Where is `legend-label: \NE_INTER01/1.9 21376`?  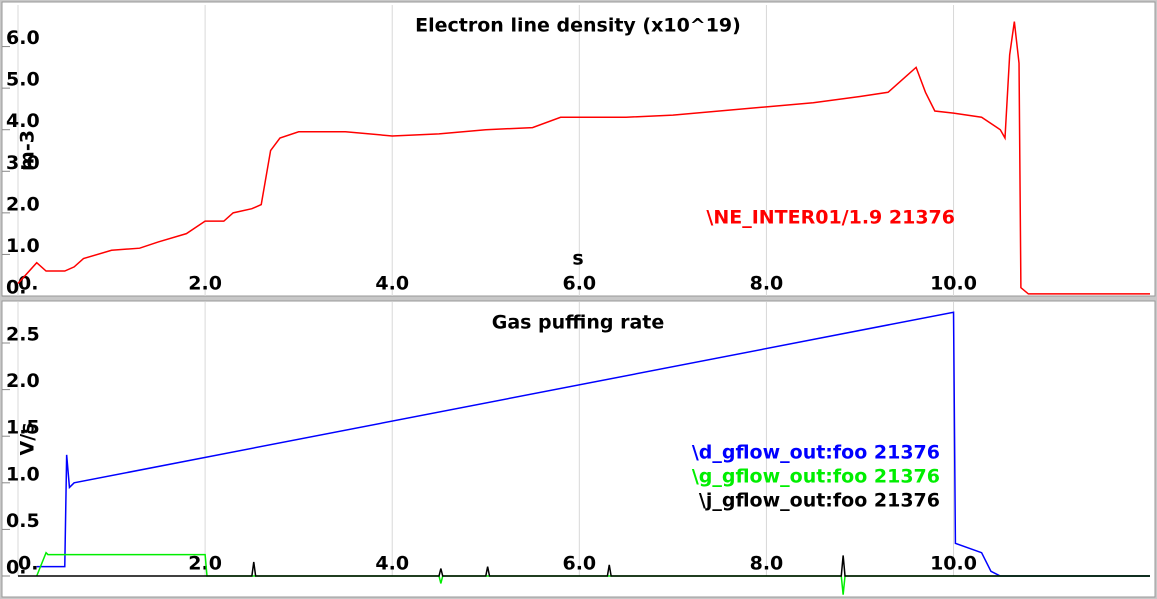 legend-label: \NE_INTER01/1.9 21376 is located at coordinates (830, 218).